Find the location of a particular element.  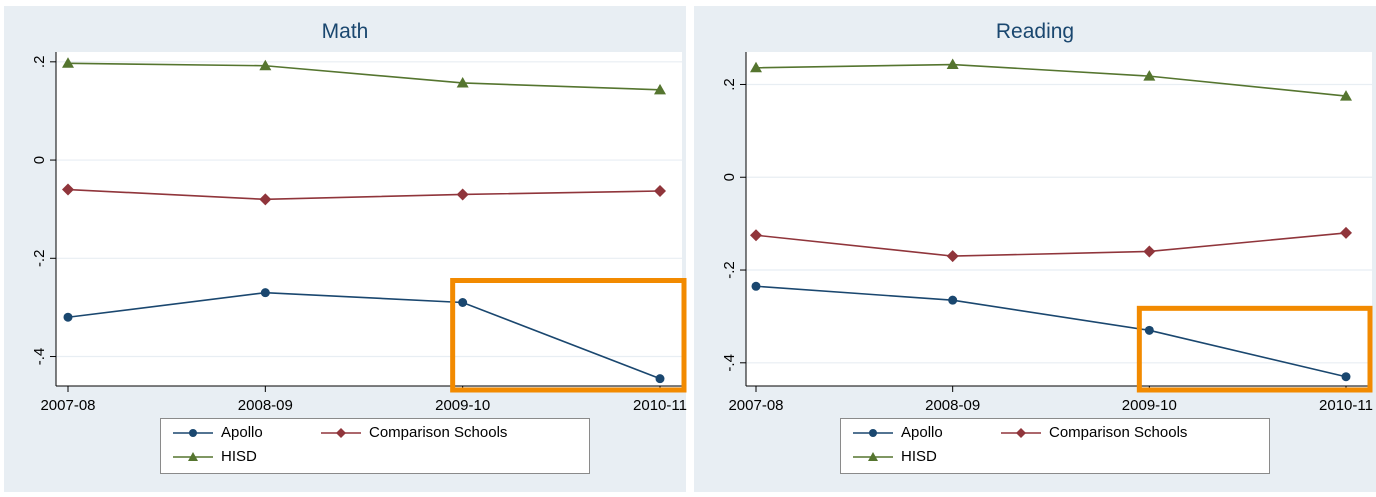

math-legend: Apollo Comparison Schools HISD is located at coordinates (375, 446).